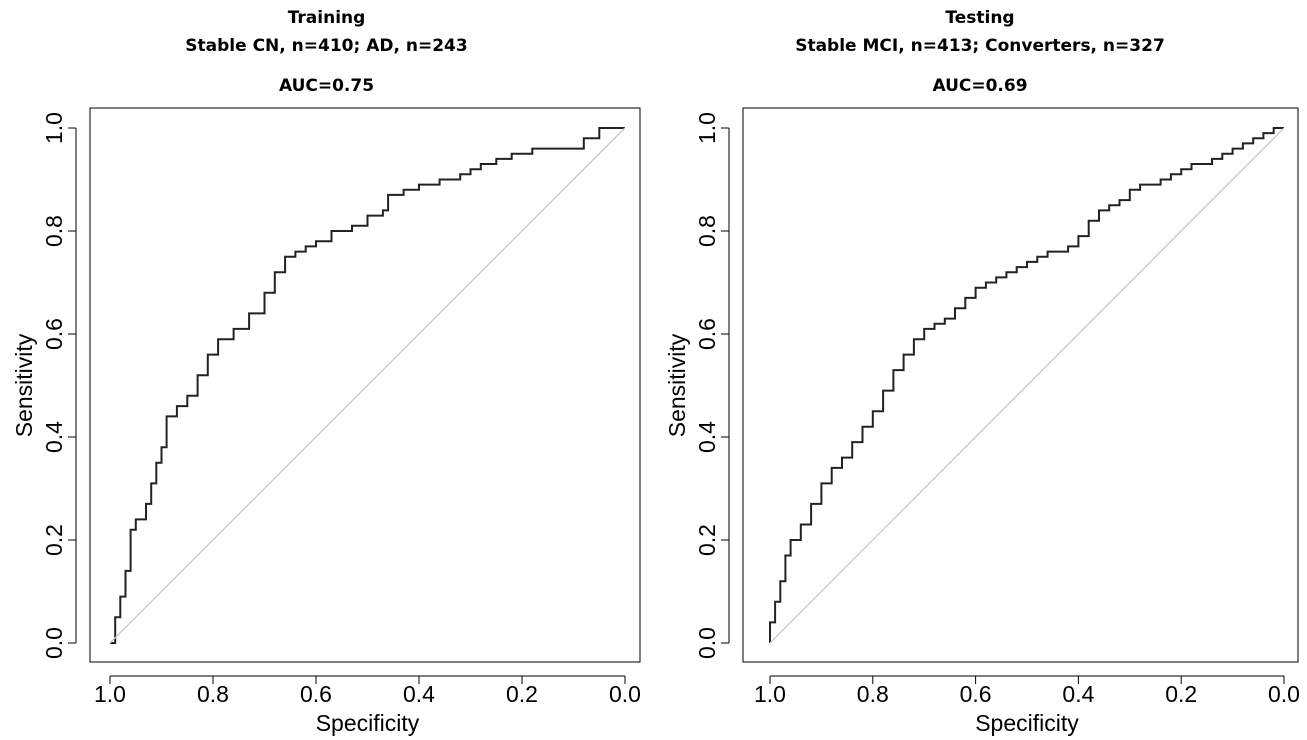 This screenshot has height=740, width=1307. What do you see at coordinates (980, 86) in the screenshot?
I see `auc-annotation: AUC=0.69` at bounding box center [980, 86].